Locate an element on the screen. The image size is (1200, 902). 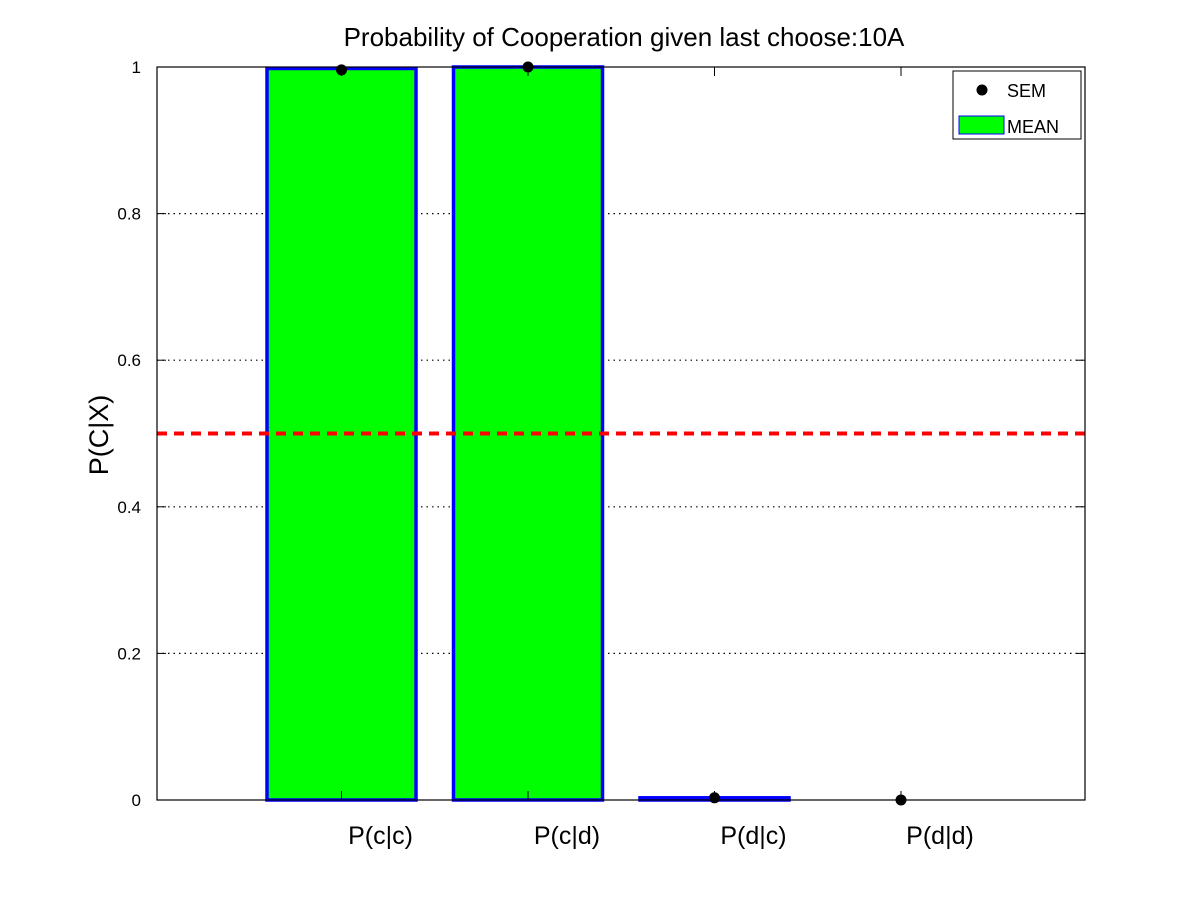
y-tick-label: 0.4 is located at coordinates (129, 507).